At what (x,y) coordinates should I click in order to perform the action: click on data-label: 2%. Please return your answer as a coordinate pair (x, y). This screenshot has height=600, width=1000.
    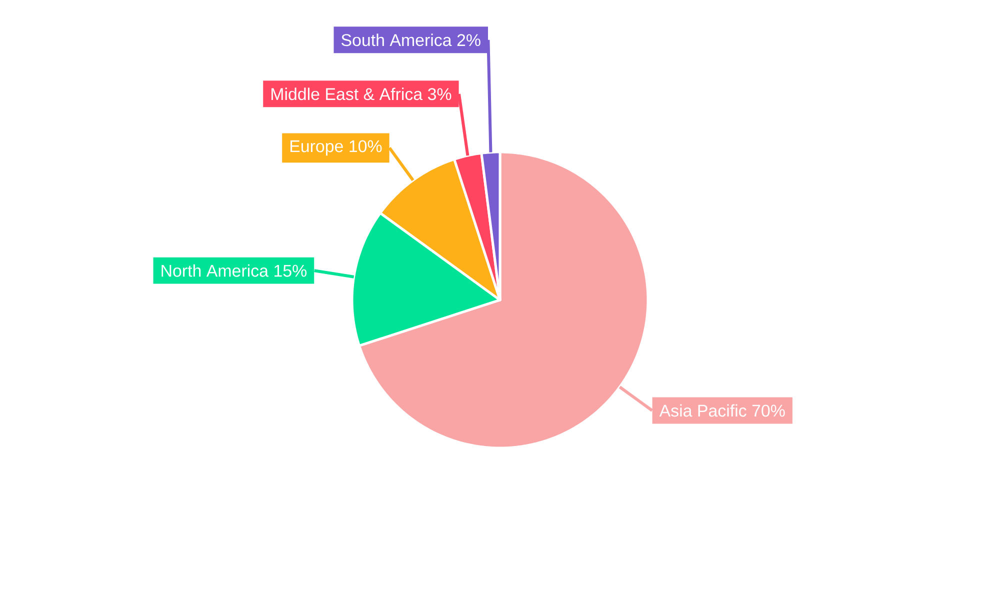
    Looking at the image, I should click on (468, 40).